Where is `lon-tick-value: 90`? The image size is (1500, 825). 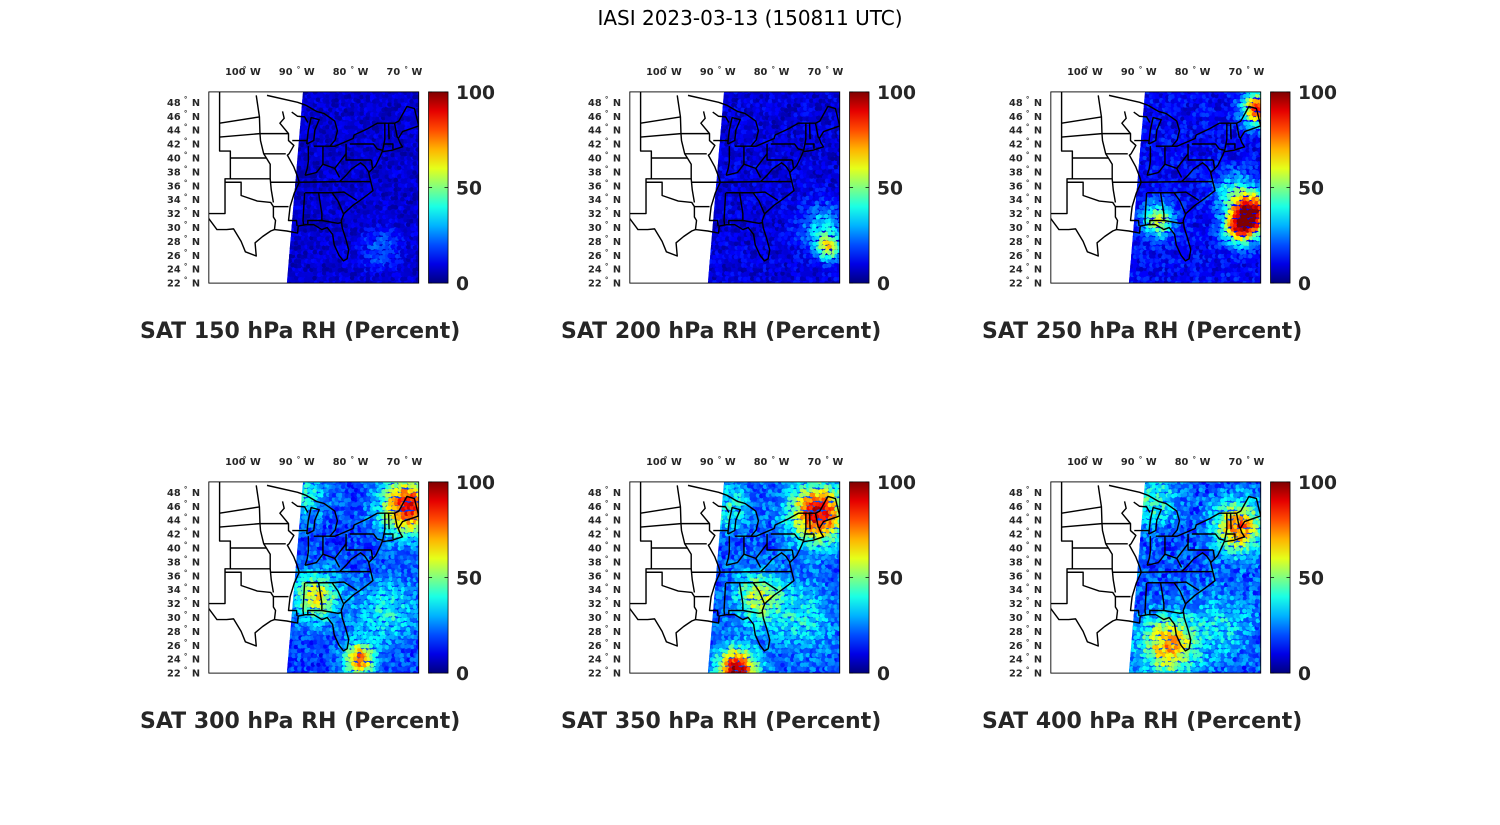
lon-tick-value: 90 is located at coordinates (1128, 462).